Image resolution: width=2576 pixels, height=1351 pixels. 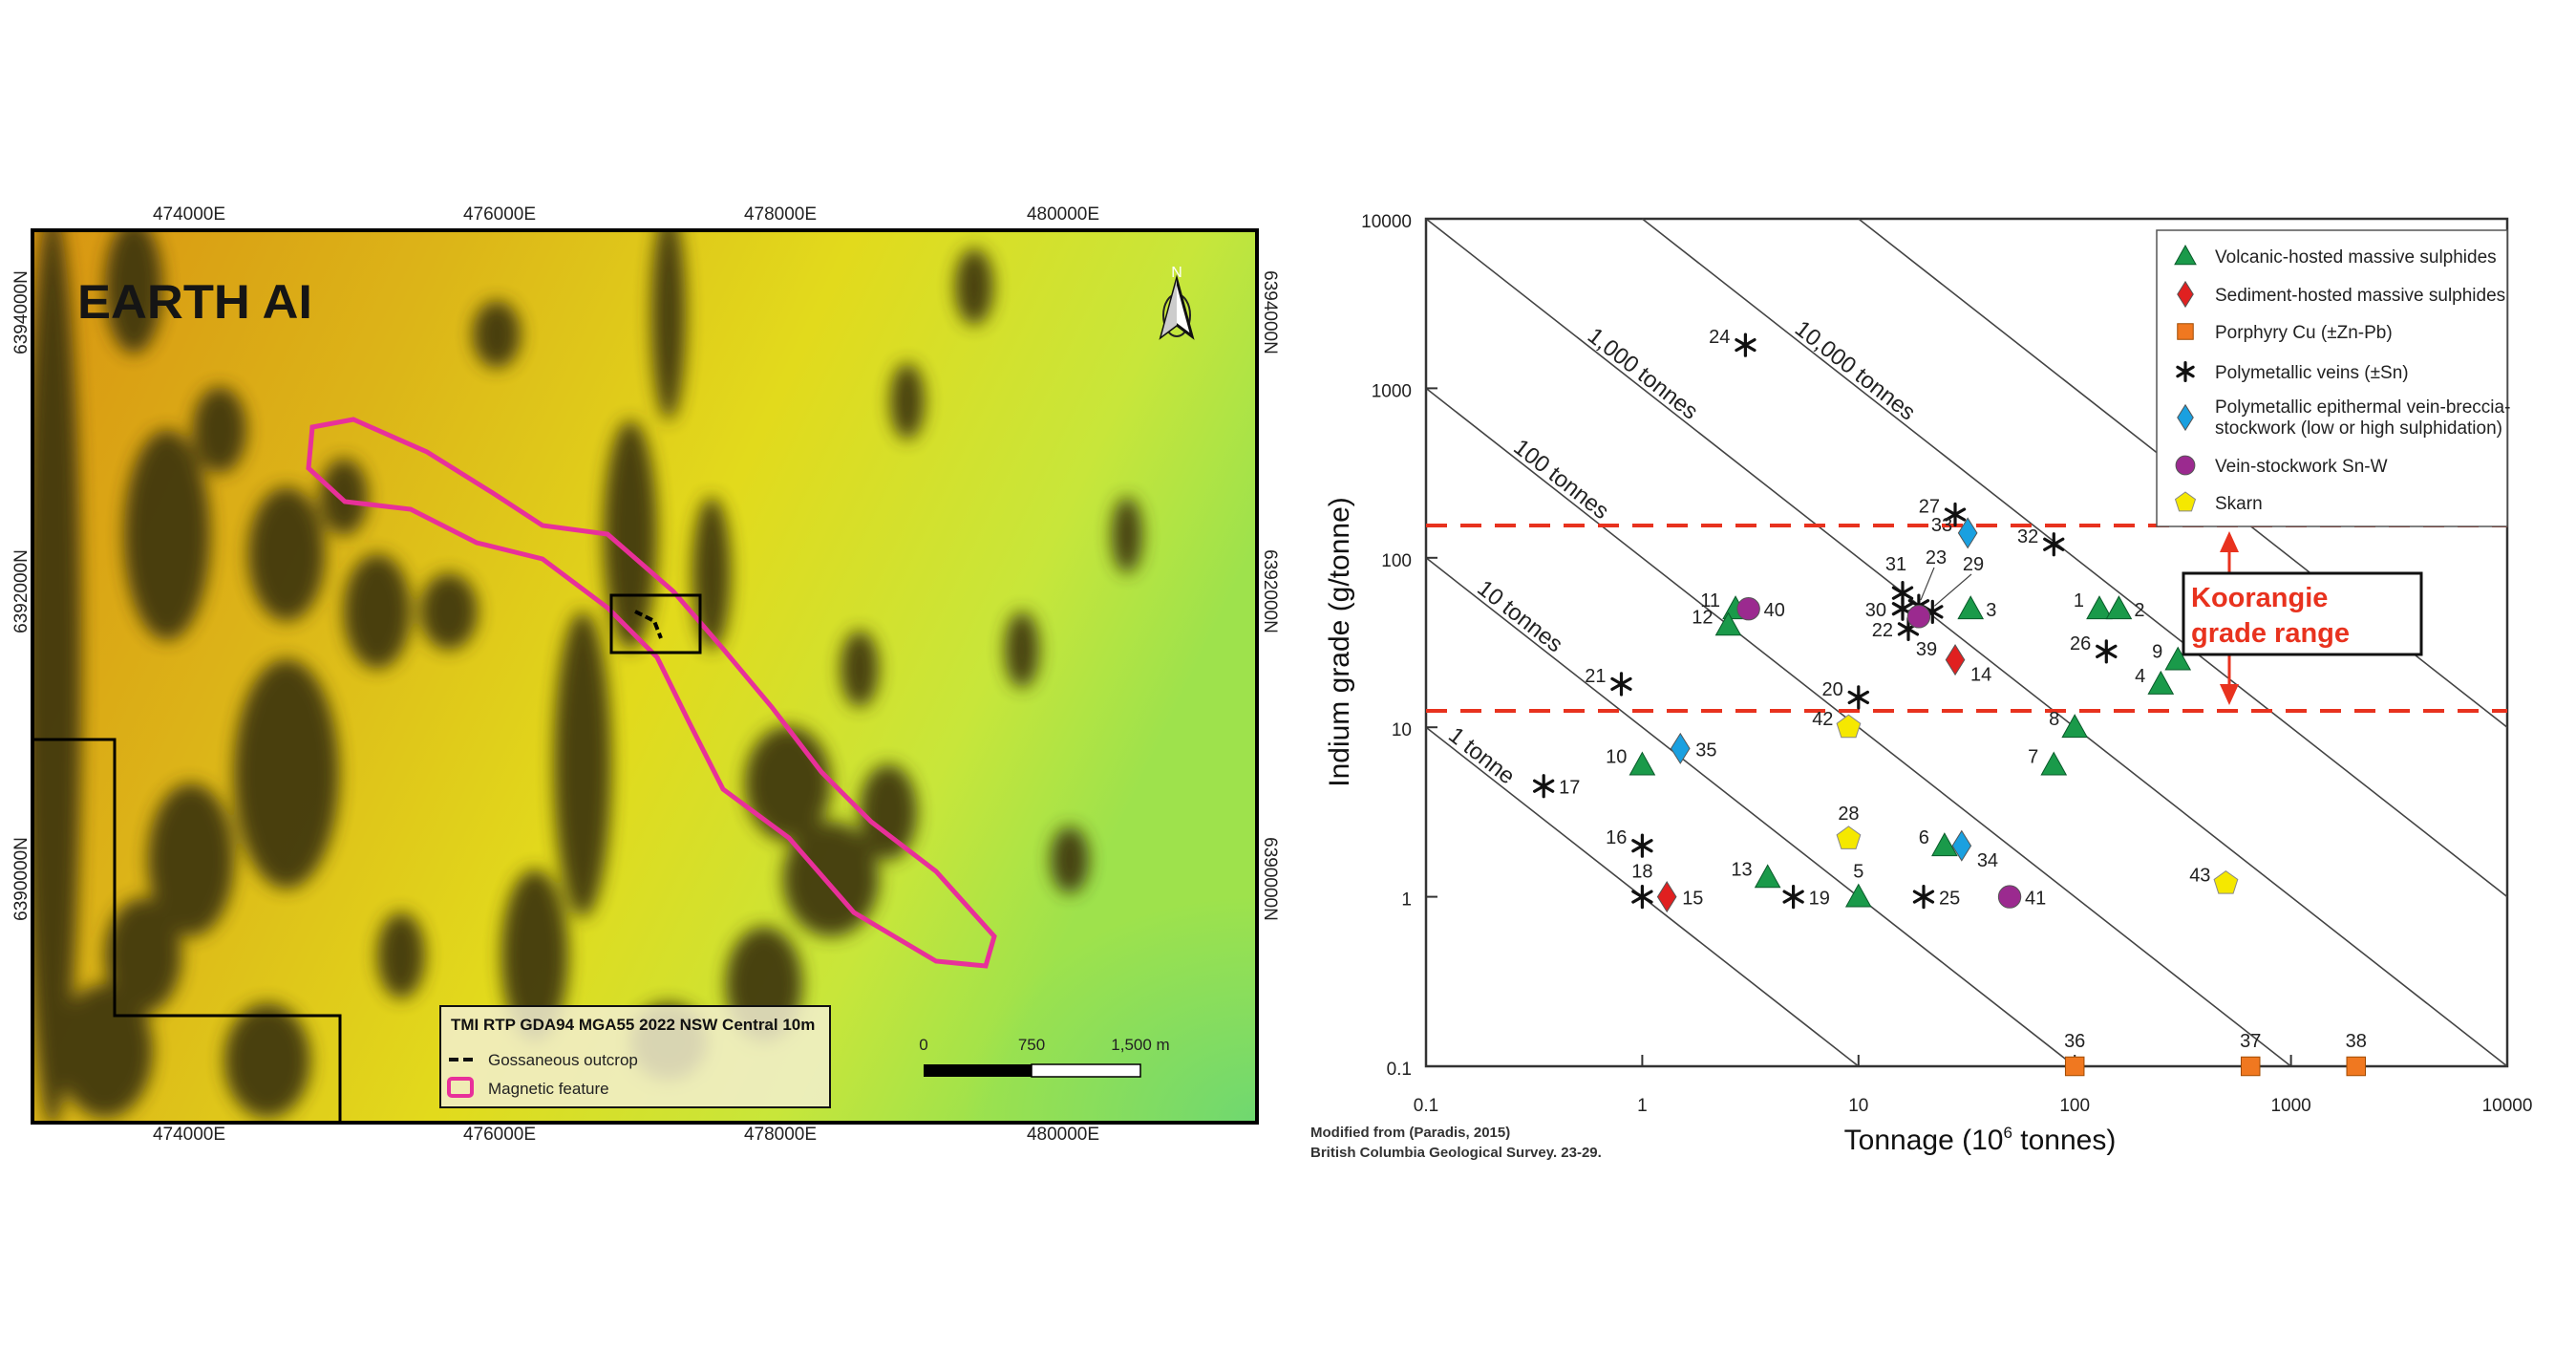 What do you see at coordinates (1717, 621) in the screenshot?
I see `data-point-12: 12` at bounding box center [1717, 621].